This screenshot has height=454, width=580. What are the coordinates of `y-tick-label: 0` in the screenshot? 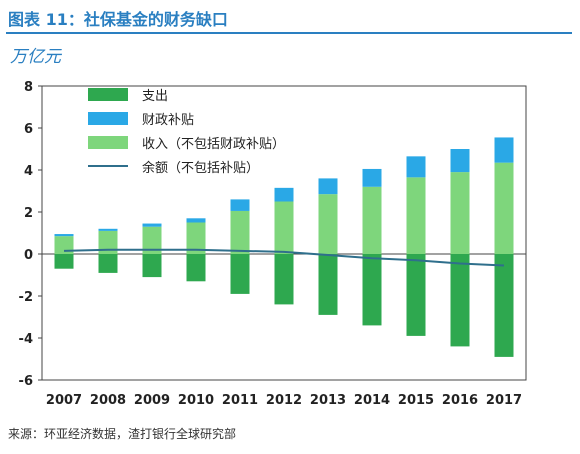 It's located at (28, 255).